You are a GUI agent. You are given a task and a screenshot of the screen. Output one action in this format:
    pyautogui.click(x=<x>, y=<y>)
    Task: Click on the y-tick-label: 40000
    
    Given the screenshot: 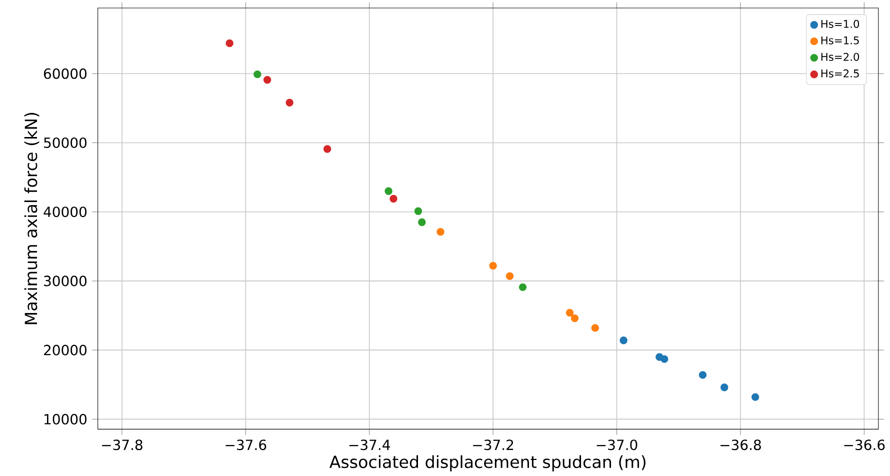 What is the action you would take?
    pyautogui.click(x=65, y=212)
    